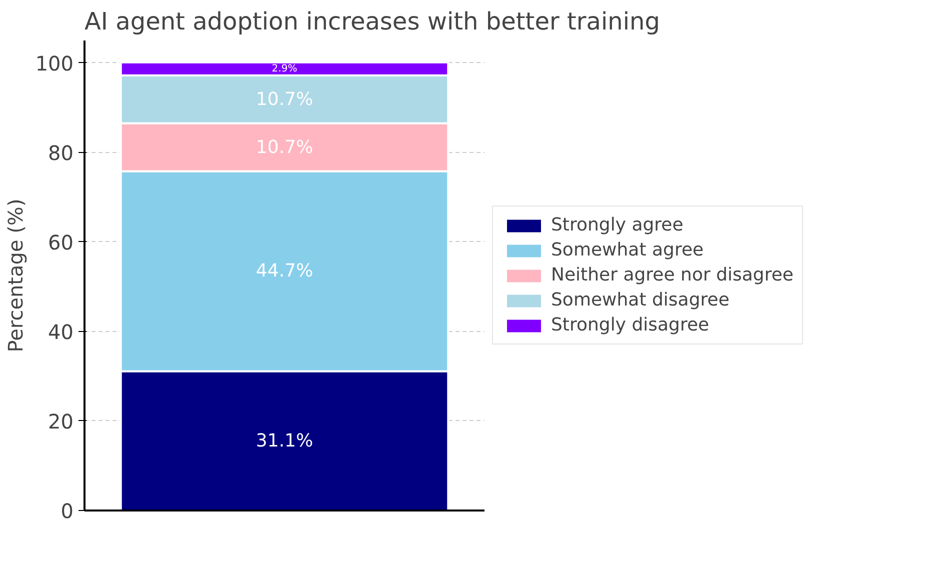 The width and height of the screenshot is (943, 572). What do you see at coordinates (61, 421) in the screenshot?
I see `y-tick-label: 20` at bounding box center [61, 421].